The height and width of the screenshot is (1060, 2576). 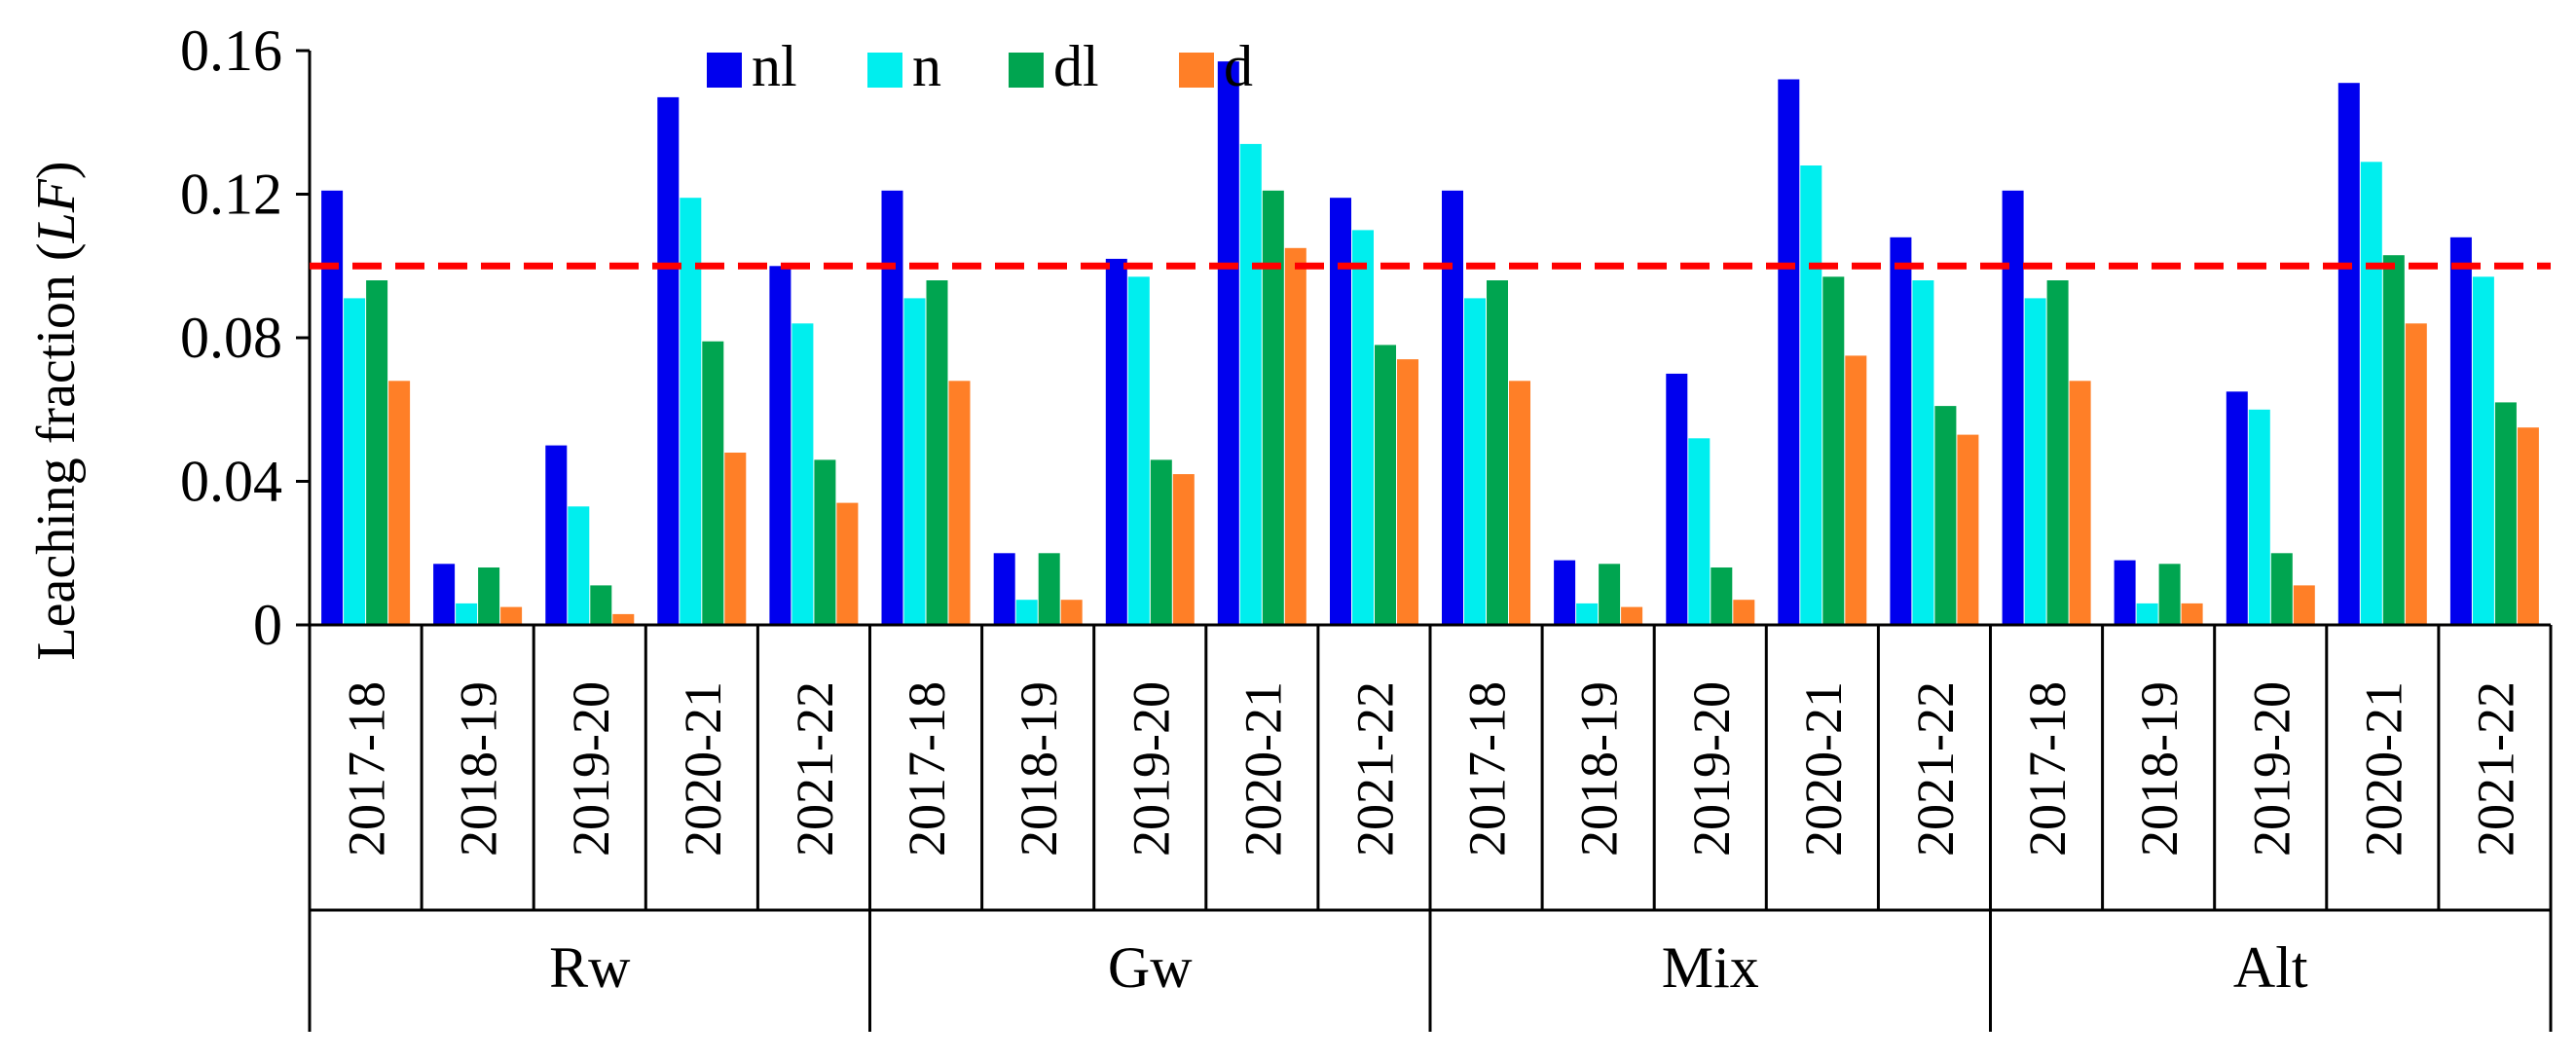 What do you see at coordinates (2271, 769) in the screenshot?
I see `season-label-alt-2019-20: 2019-20` at bounding box center [2271, 769].